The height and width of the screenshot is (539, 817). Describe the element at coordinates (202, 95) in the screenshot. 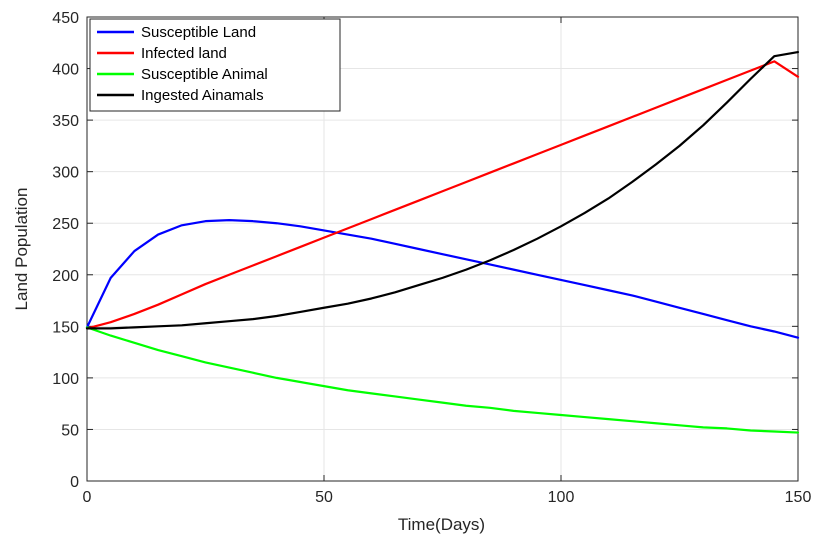

I see `legend-label-ingested-animals: Ingested Ainamals` at that location.